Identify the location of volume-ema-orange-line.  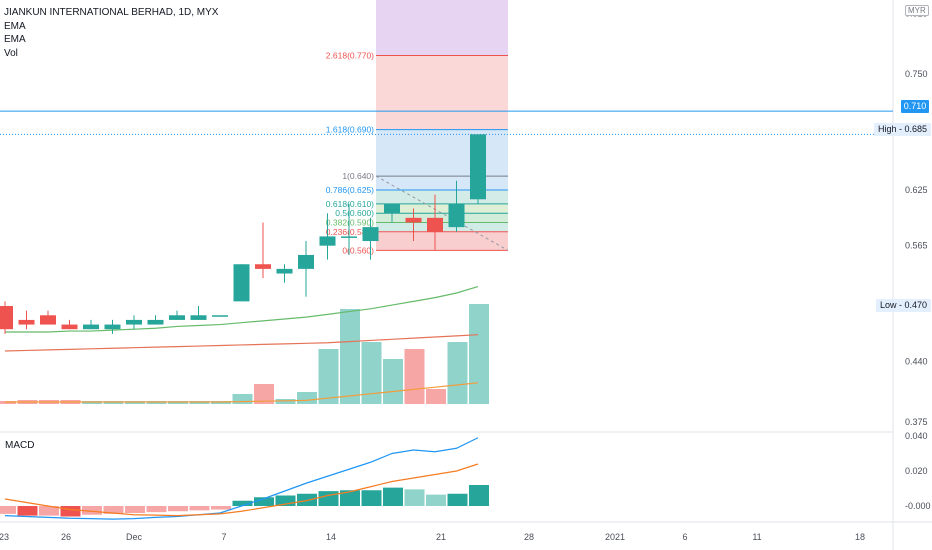
(242, 392).